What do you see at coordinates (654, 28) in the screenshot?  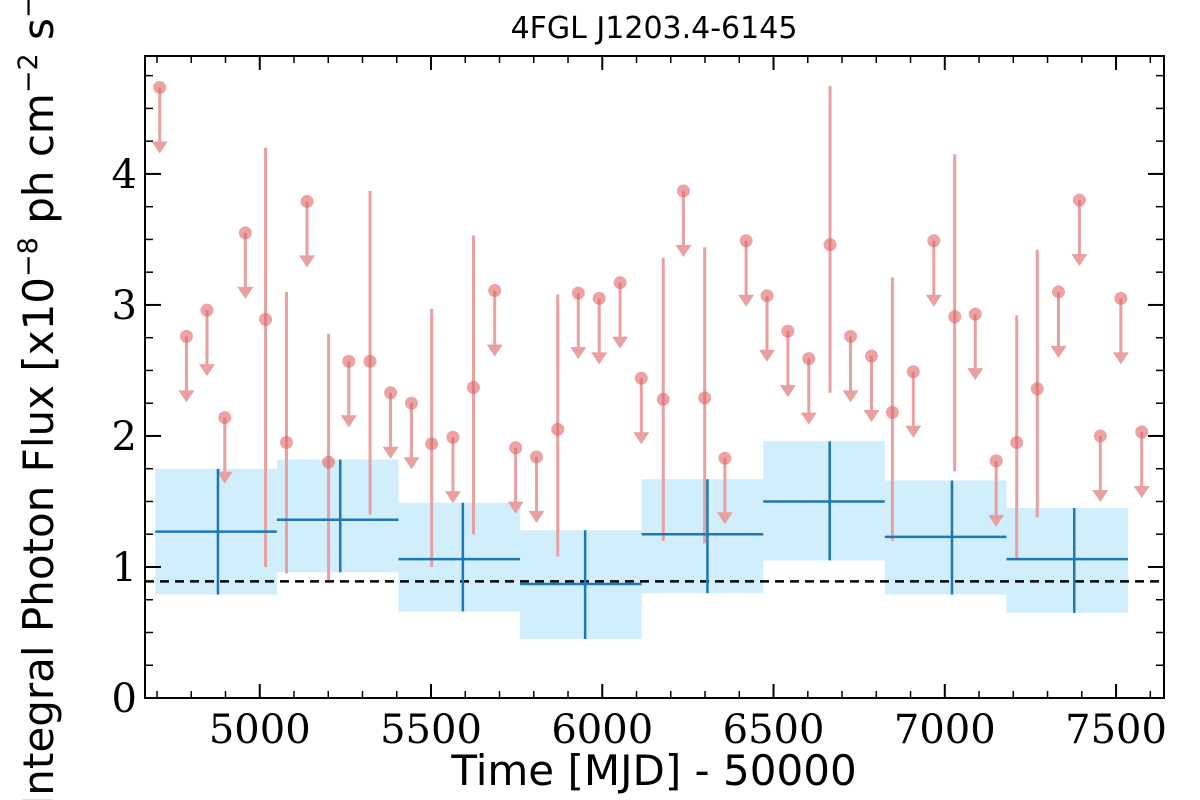 I see `chart-title: 4FGL J1203.4-6145` at bounding box center [654, 28].